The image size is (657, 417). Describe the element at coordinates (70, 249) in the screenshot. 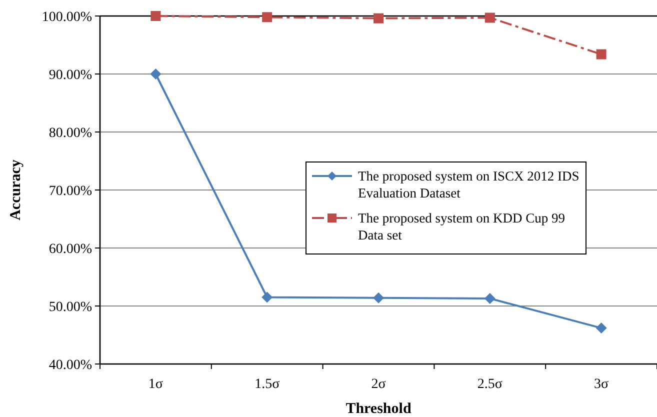

I see `y-tick-label: 60.00%` at that location.